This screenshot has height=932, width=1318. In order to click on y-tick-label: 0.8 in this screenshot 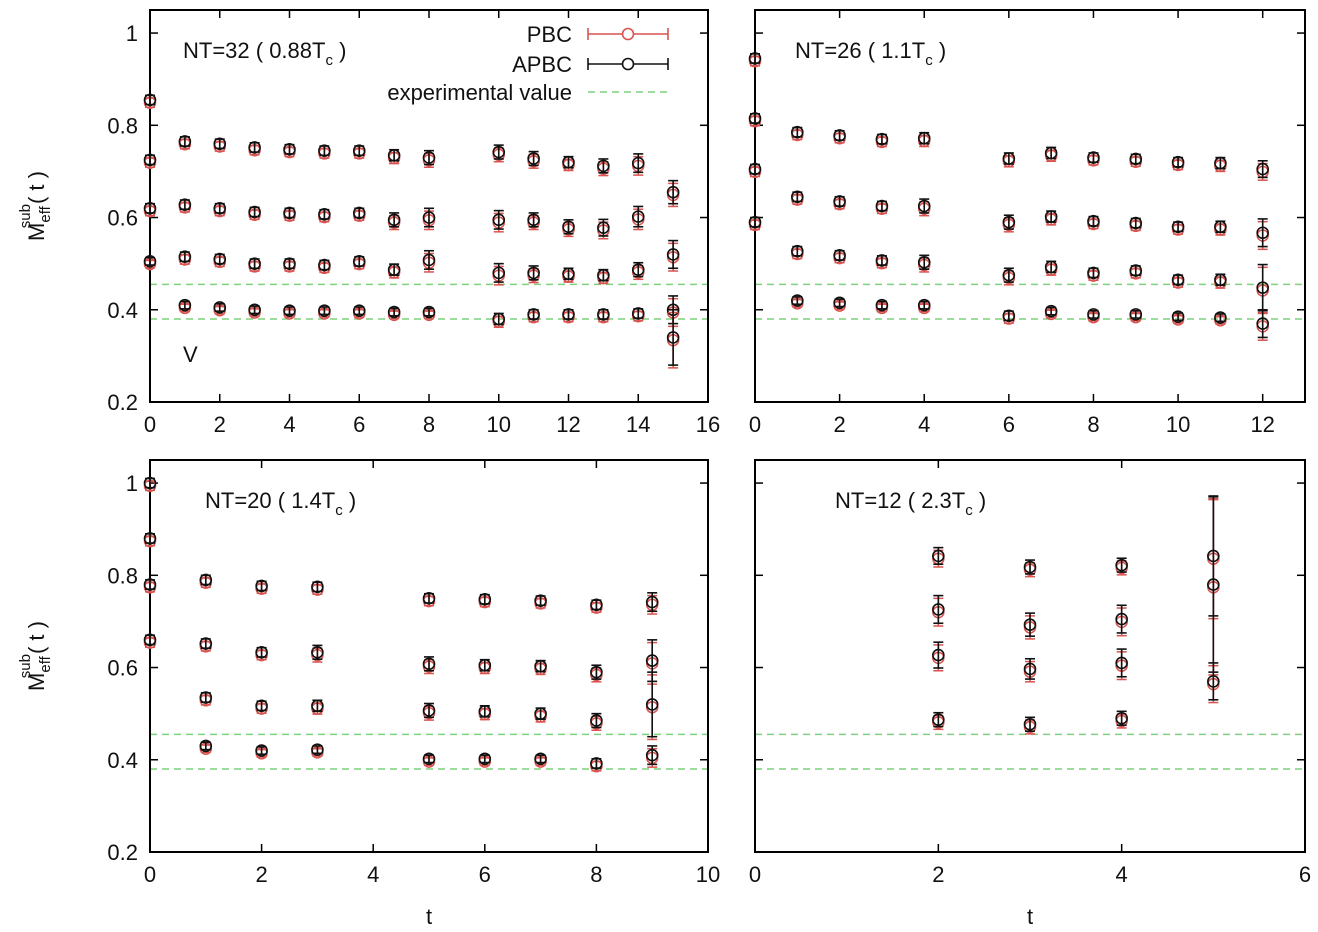, I will do `click(122, 575)`.